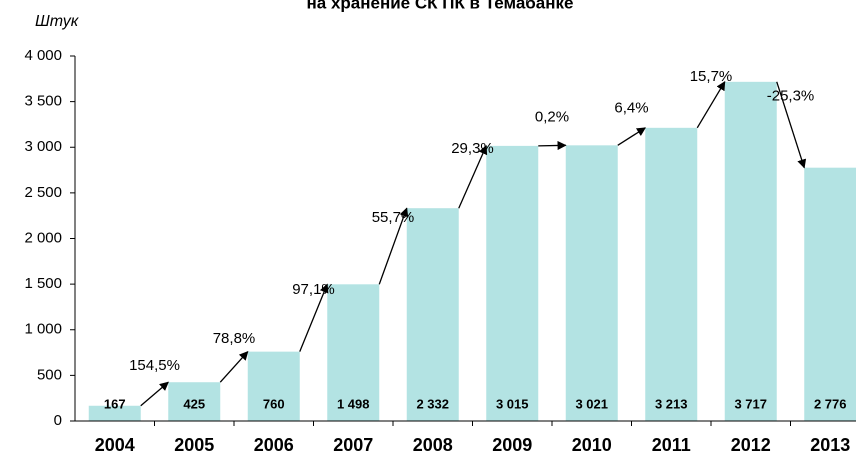  Describe the element at coordinates (552, 117) in the screenshot. I see `growth-label: 0,2%` at that location.